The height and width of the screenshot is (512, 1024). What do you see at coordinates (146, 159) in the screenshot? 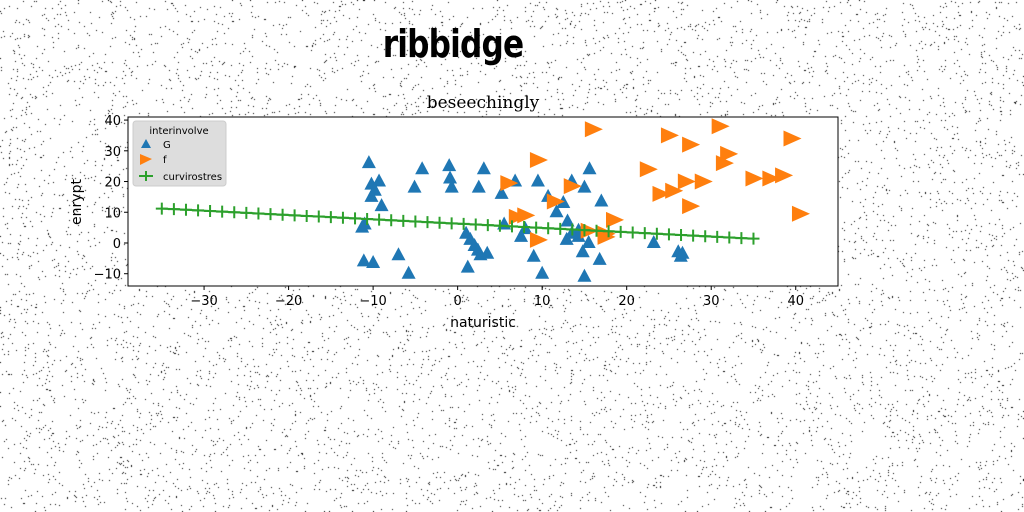
I see `legend-marker-f` at bounding box center [146, 159].